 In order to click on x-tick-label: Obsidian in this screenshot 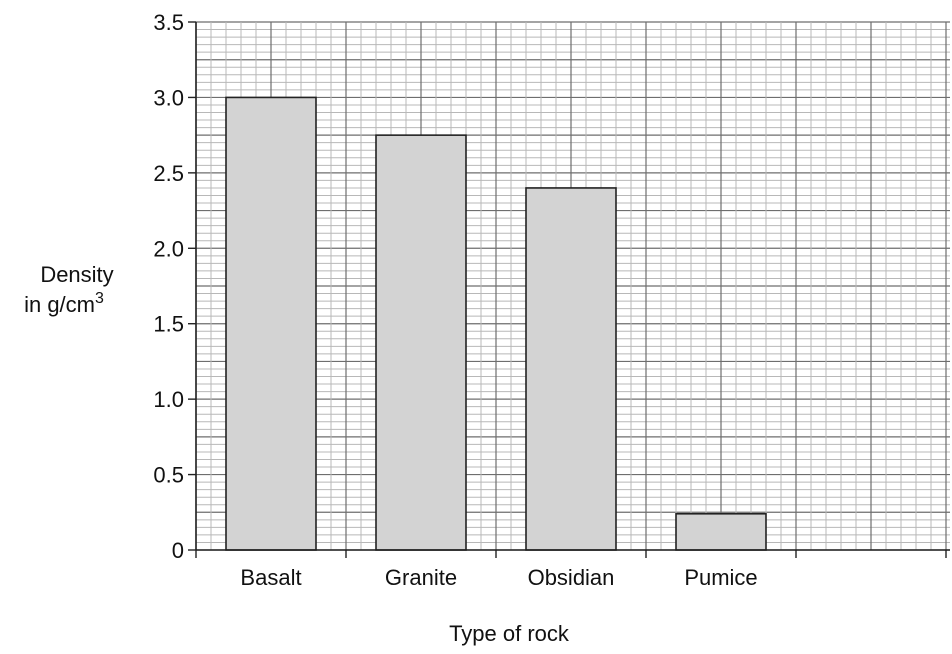, I will do `click(571, 577)`.